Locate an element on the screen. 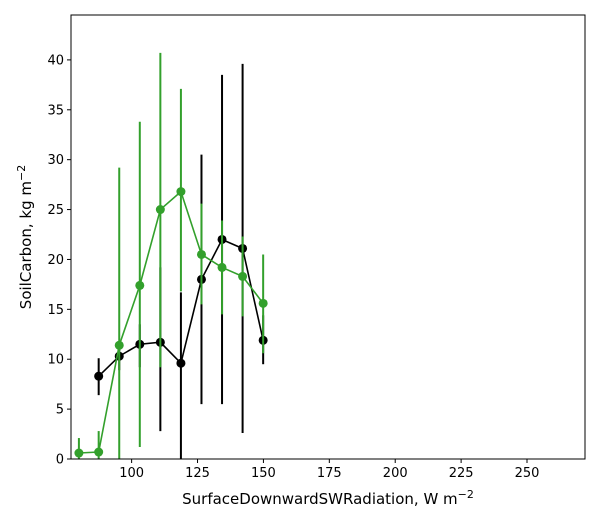  y-tick-label: 5 is located at coordinates (60, 410).